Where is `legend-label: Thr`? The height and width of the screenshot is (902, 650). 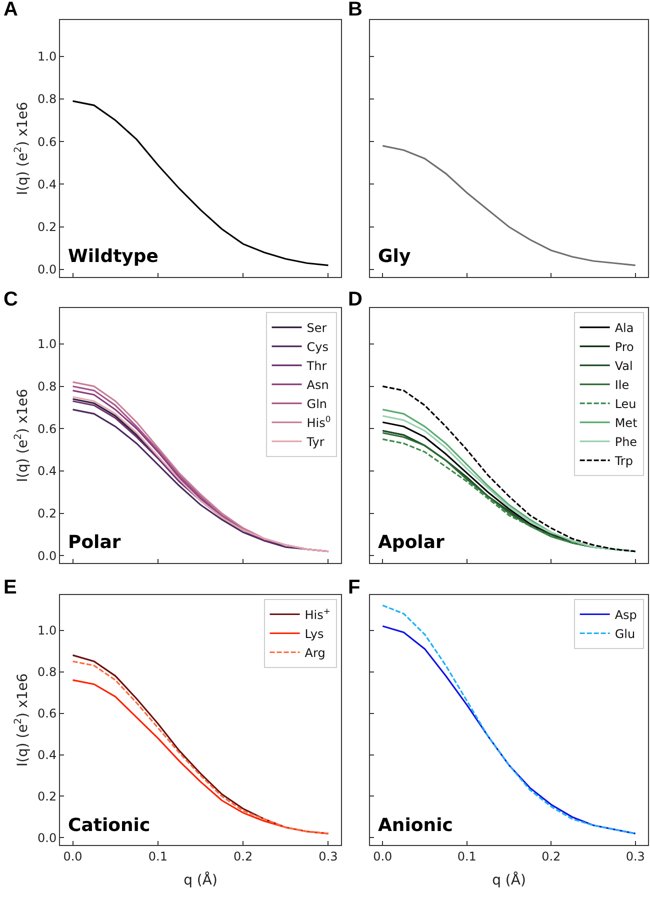
legend-label: Thr is located at coordinates (316, 366).